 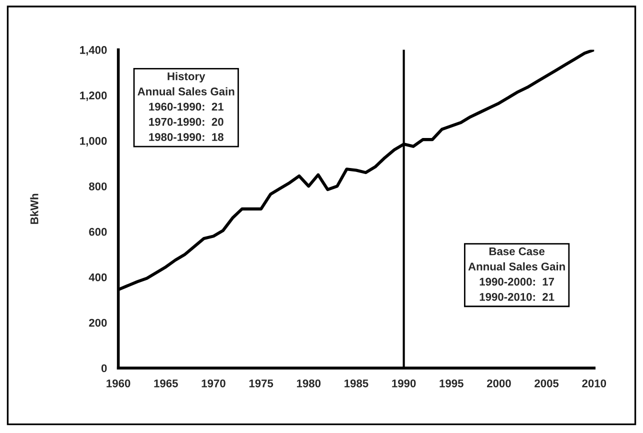 I want to click on x-tick-label: 2010, so click(x=594, y=383).